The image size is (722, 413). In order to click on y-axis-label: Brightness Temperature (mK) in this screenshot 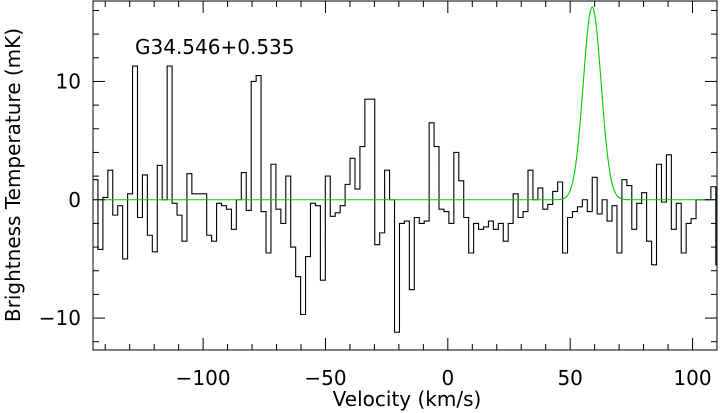, I will do `click(13, 175)`.